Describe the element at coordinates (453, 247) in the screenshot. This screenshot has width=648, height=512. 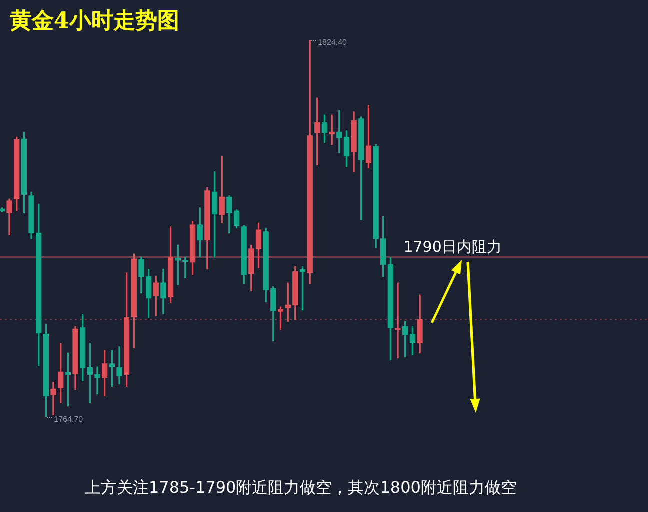
I see `ref-line-label: 1790日内阻力` at that location.